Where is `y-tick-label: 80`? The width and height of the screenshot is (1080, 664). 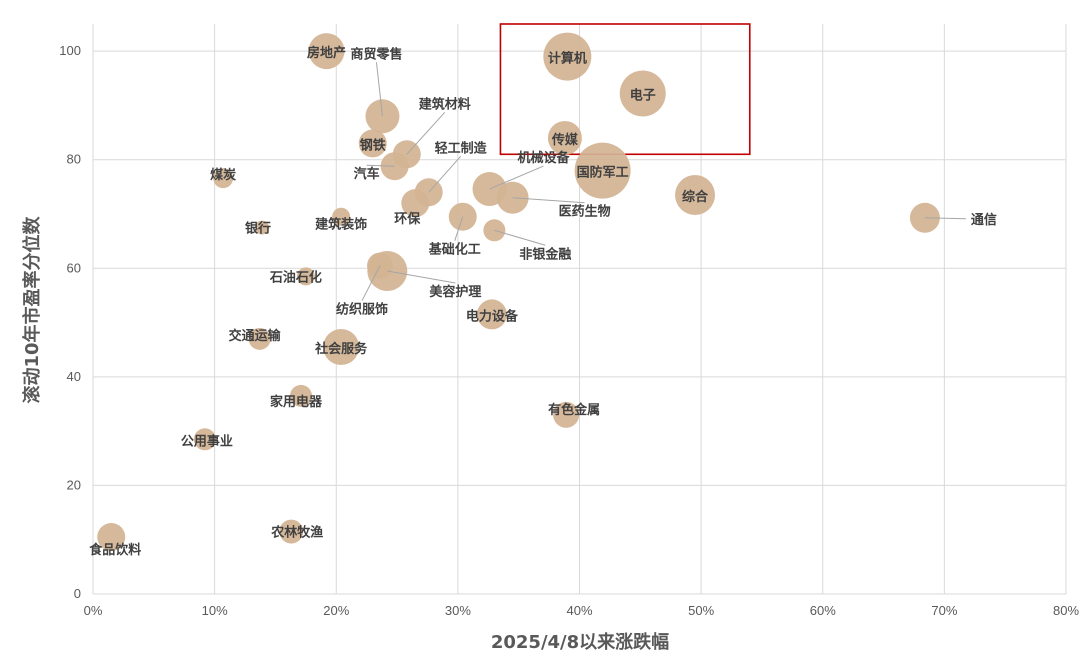 y-tick-label: 80 is located at coordinates (74, 159).